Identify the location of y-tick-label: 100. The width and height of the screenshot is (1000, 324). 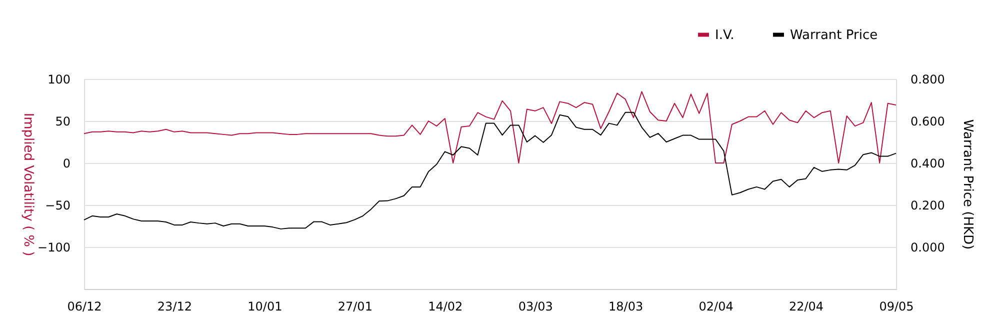
(59, 79).